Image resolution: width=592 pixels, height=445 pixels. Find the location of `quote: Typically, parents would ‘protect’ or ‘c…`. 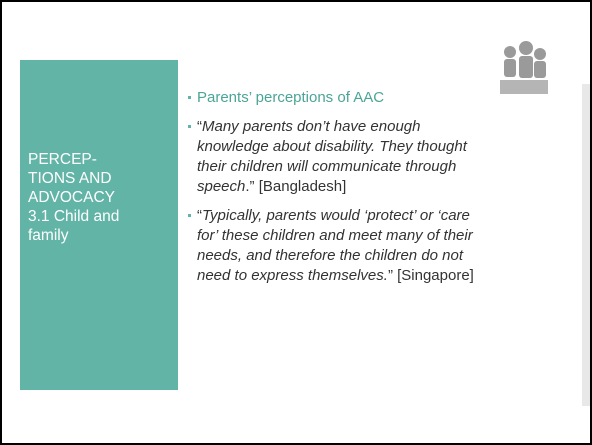

quote: Typically, parents would ‘protect’ or ‘c… is located at coordinates (335, 245).